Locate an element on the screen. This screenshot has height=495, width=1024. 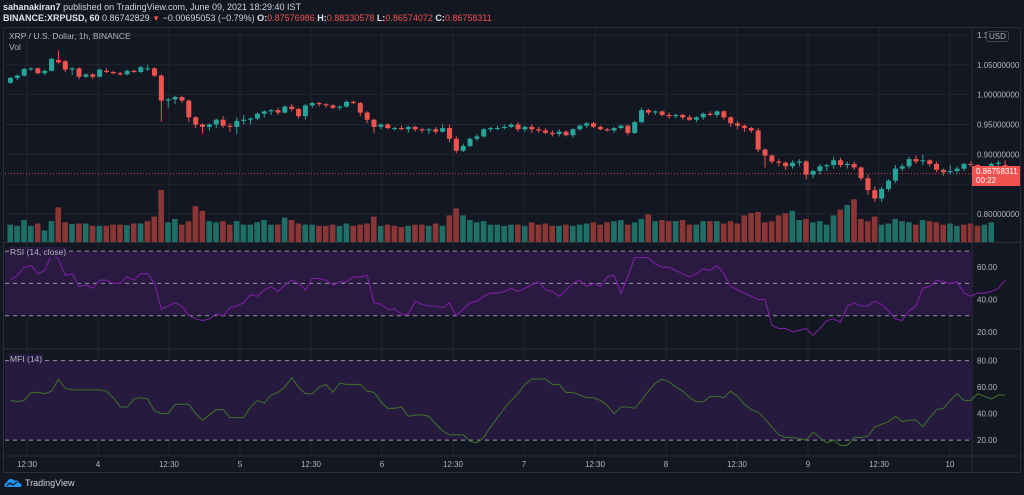
price-axis-label: 0.90000000 is located at coordinates (998, 154).